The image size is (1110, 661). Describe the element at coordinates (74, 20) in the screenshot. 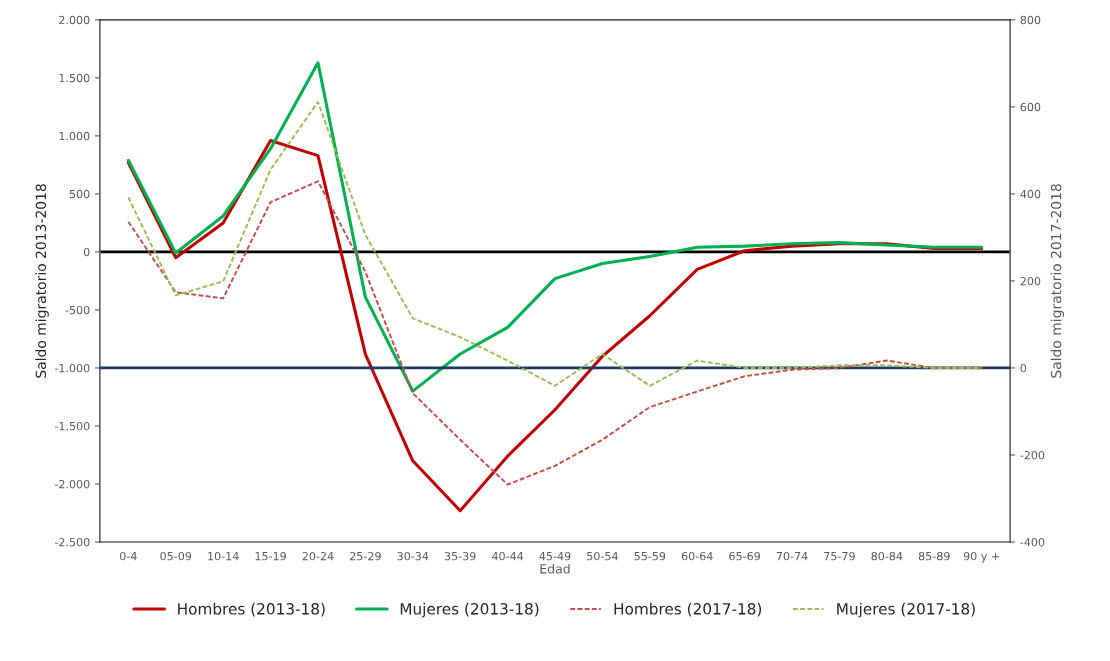

I see `y-tick-label: 2.000` at that location.